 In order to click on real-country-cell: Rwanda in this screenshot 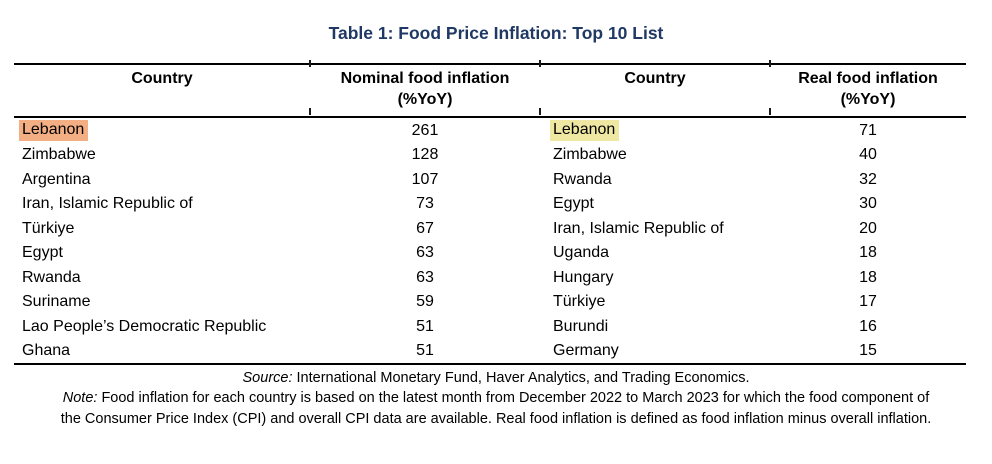, I will do `click(582, 179)`.